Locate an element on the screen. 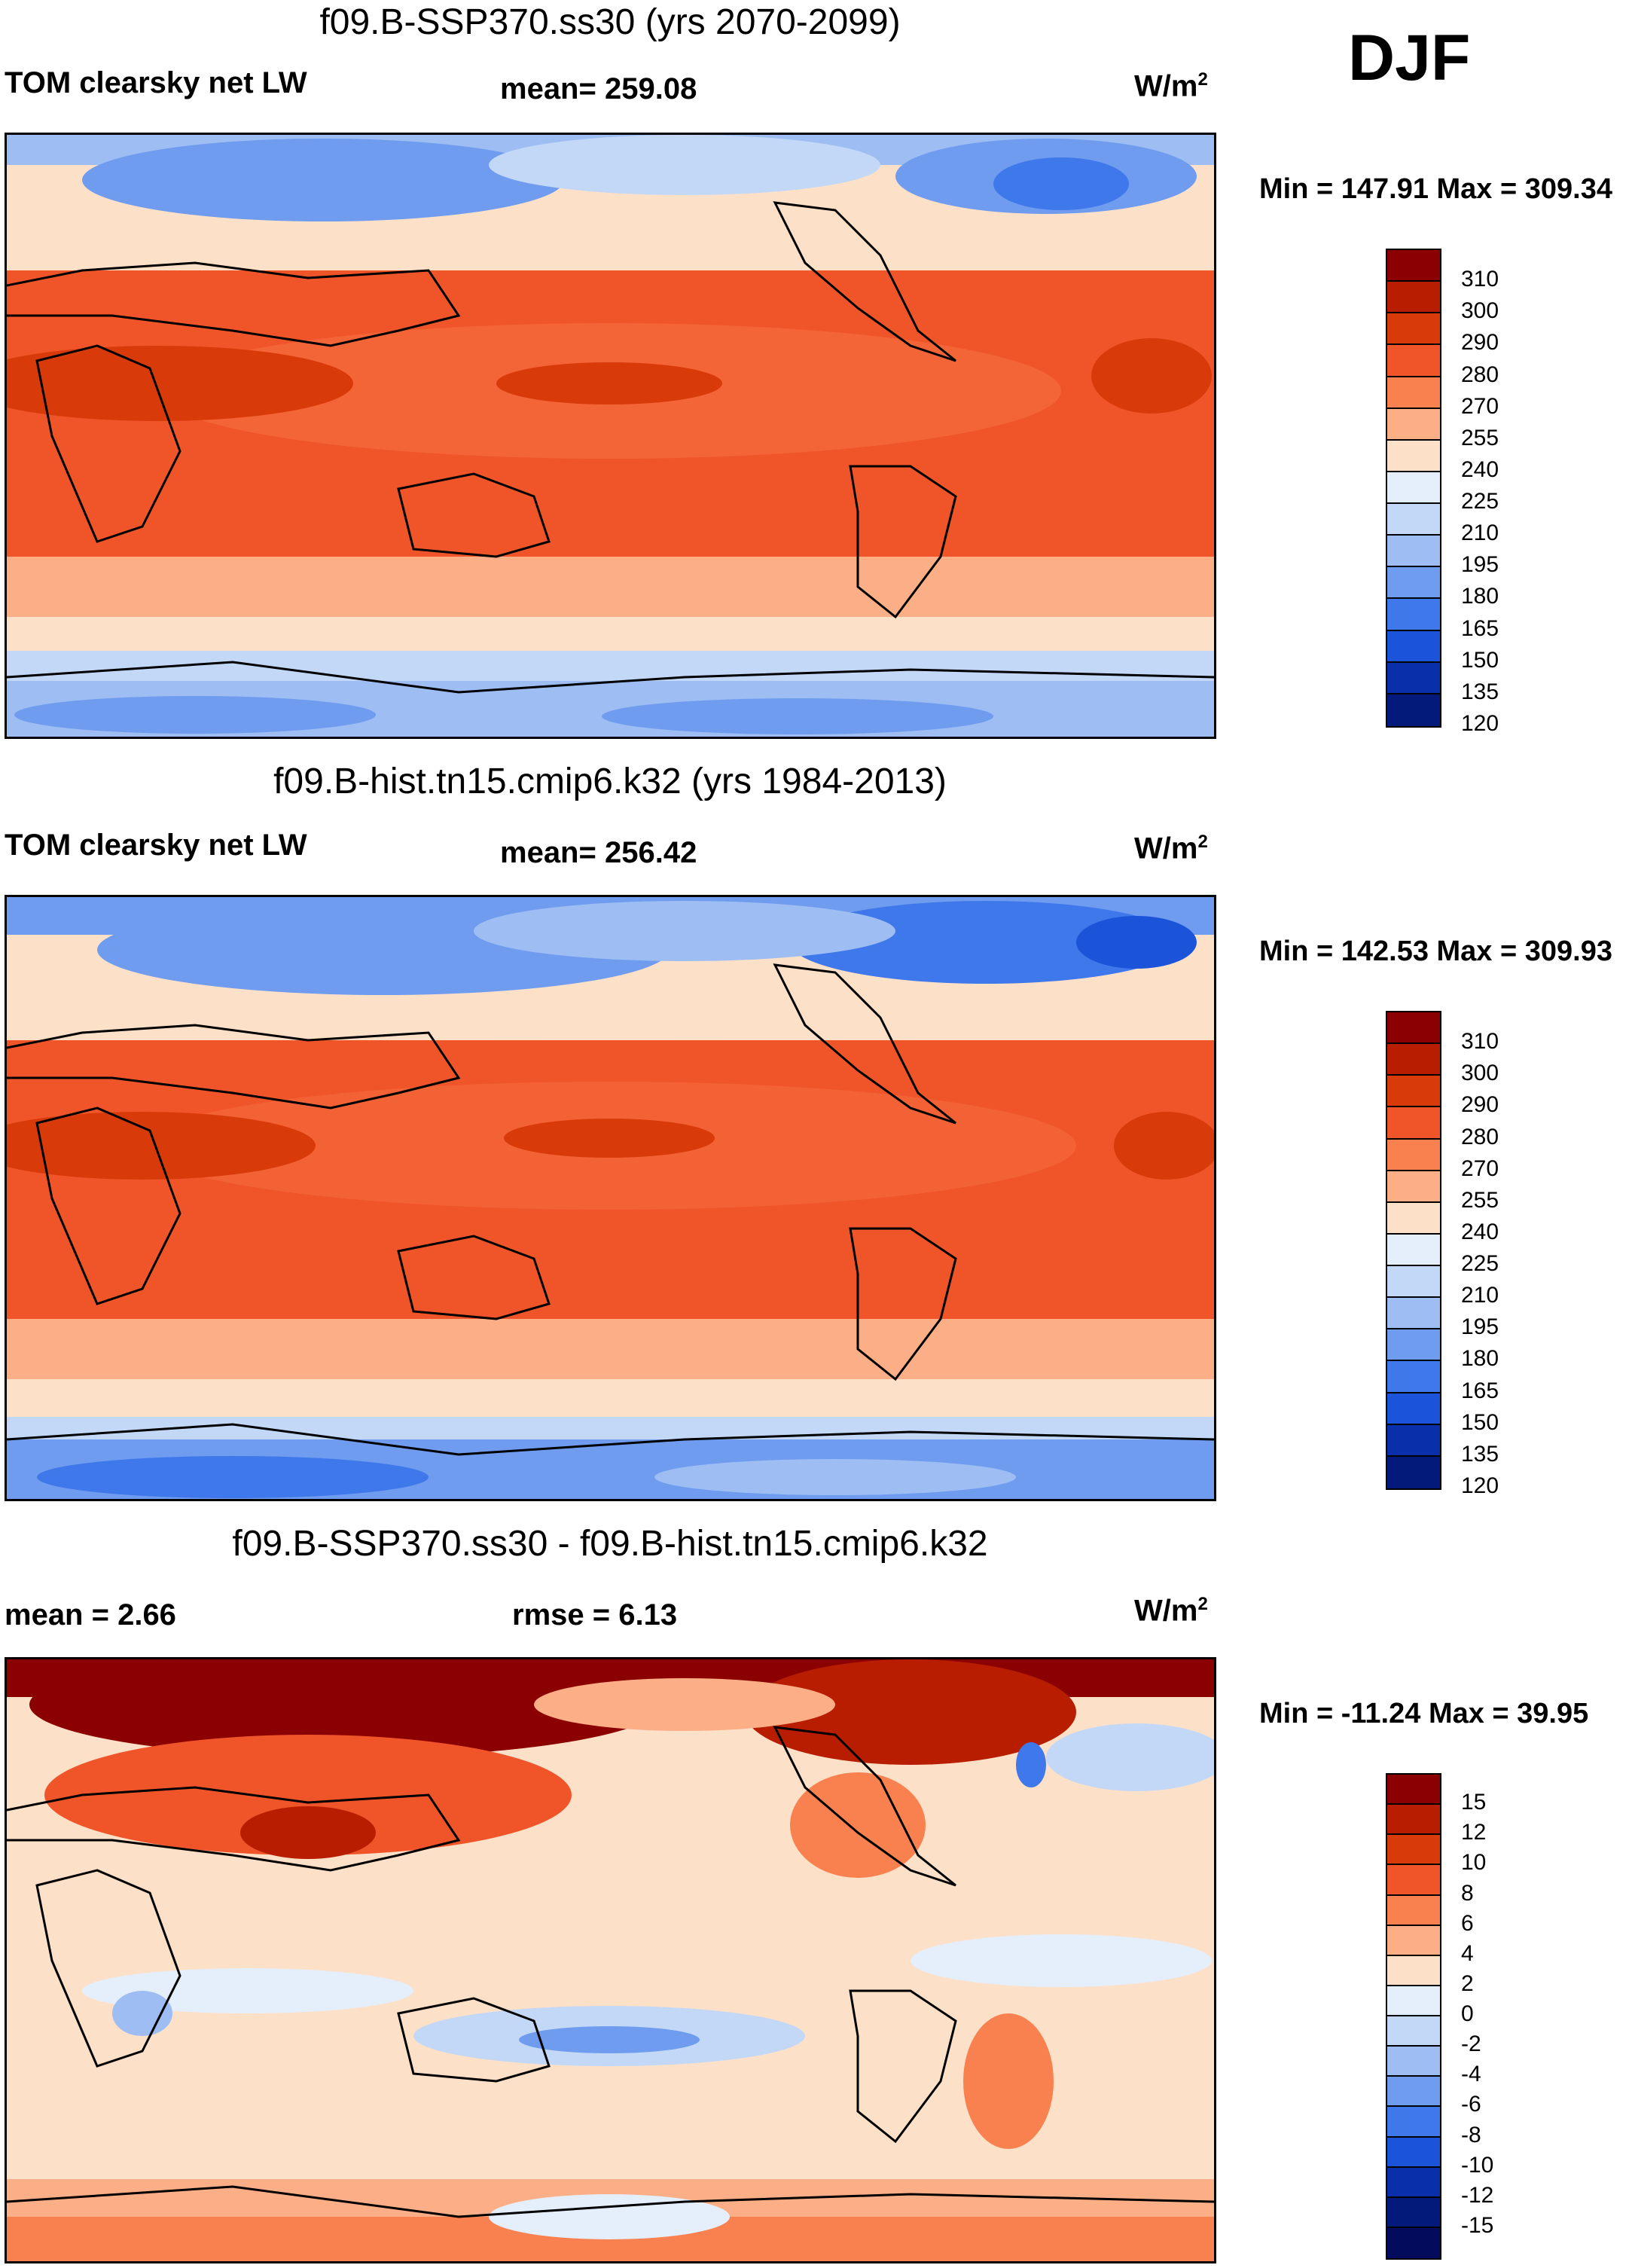  colorbar-label: -6 is located at coordinates (1471, 2104).